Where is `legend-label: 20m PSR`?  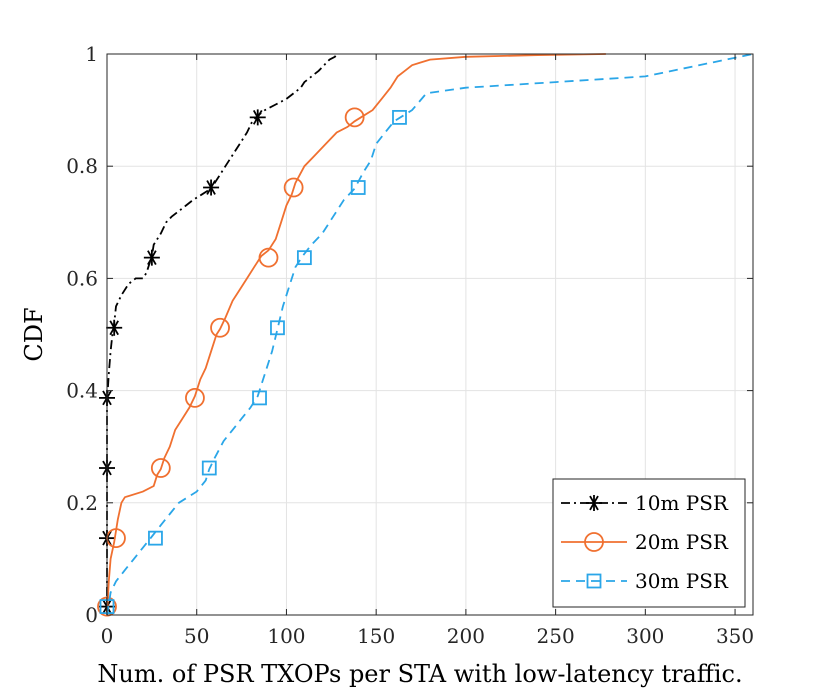
legend-label: 20m PSR is located at coordinates (682, 542).